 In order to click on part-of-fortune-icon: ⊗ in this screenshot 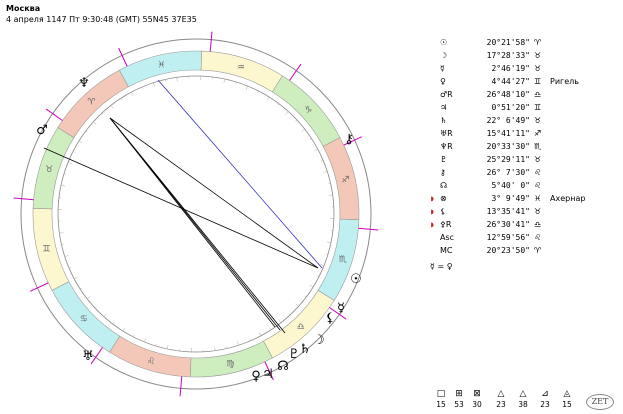, I will do `click(443, 198)`.